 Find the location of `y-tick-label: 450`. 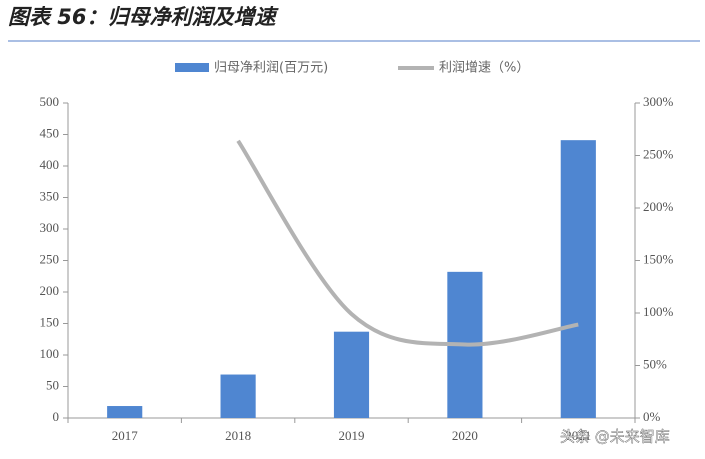

y-tick-label: 450 is located at coordinates (50, 132).